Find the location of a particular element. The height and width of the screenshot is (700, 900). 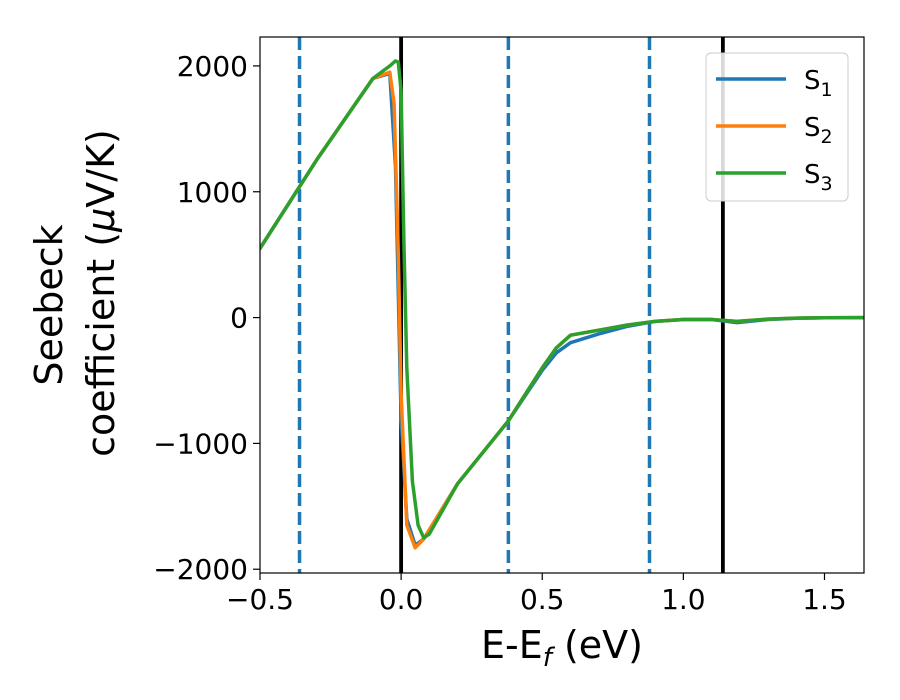

x-tick-label: 0.0 is located at coordinates (401, 599).